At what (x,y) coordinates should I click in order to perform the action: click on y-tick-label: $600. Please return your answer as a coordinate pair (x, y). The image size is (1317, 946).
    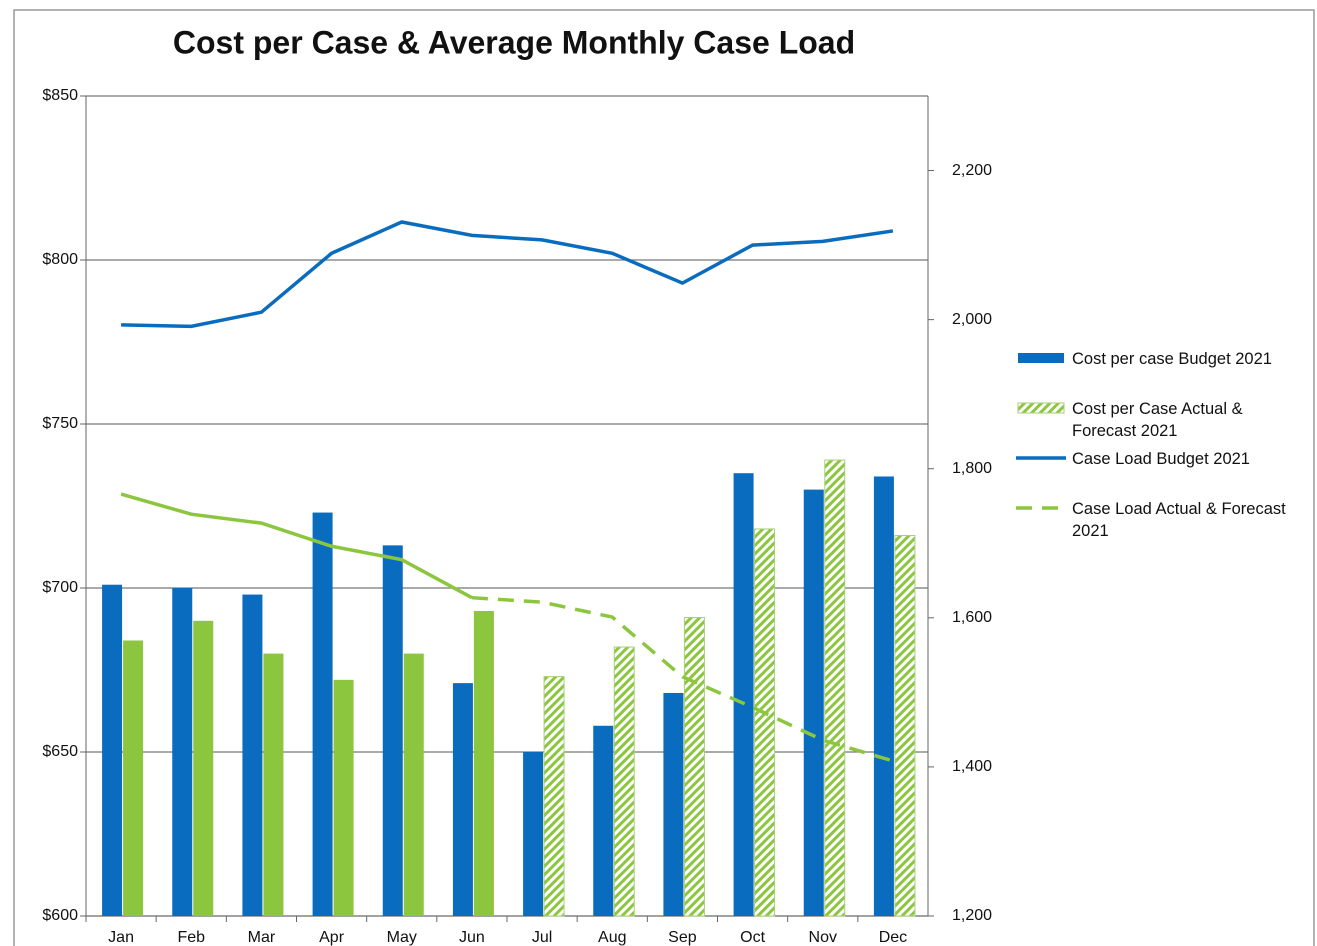
    Looking at the image, I should click on (60, 915).